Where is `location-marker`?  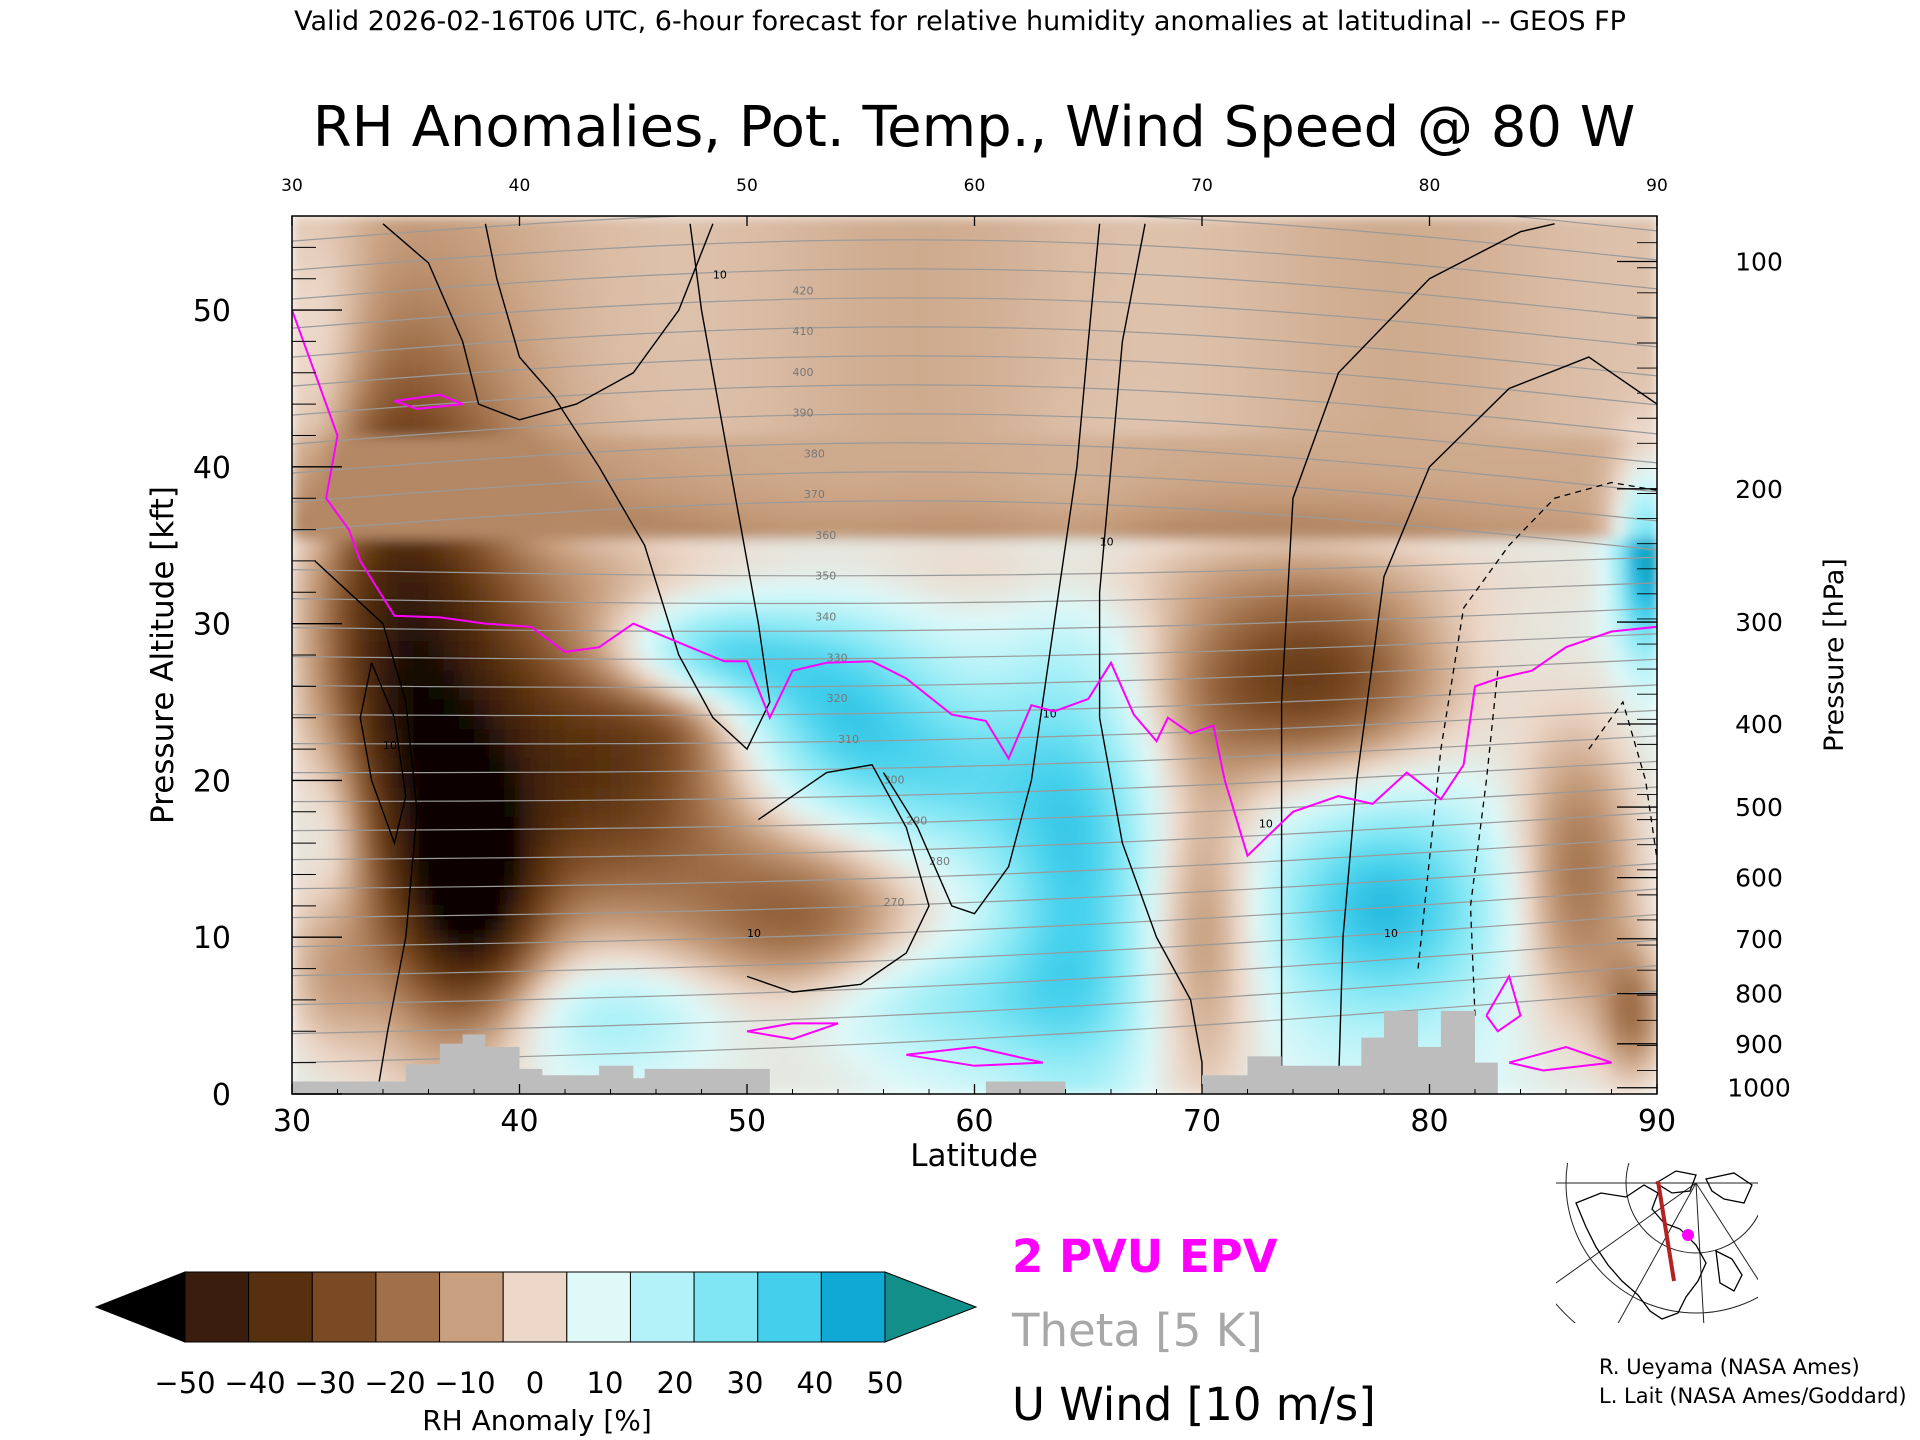 location-marker is located at coordinates (1688, 1235).